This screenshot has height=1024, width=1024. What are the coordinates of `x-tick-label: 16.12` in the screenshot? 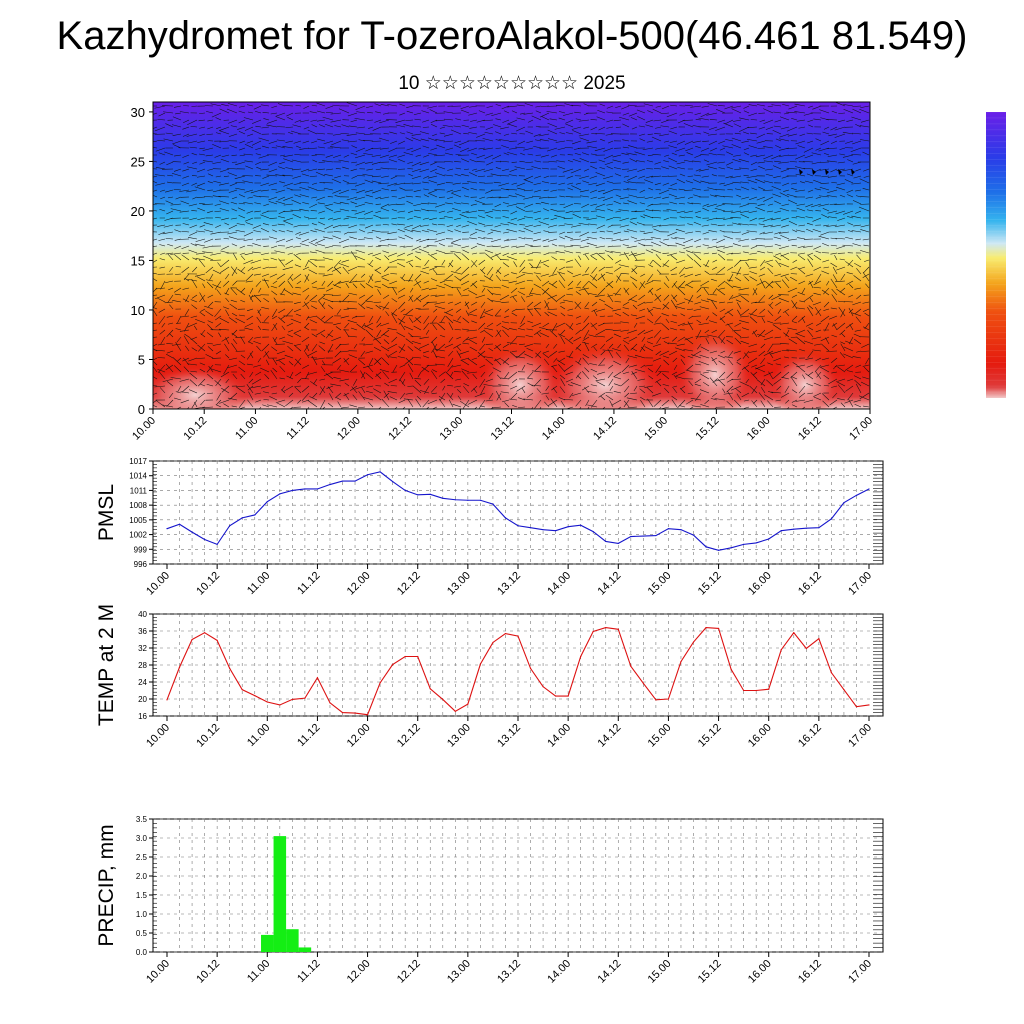 It's located at (810, 429).